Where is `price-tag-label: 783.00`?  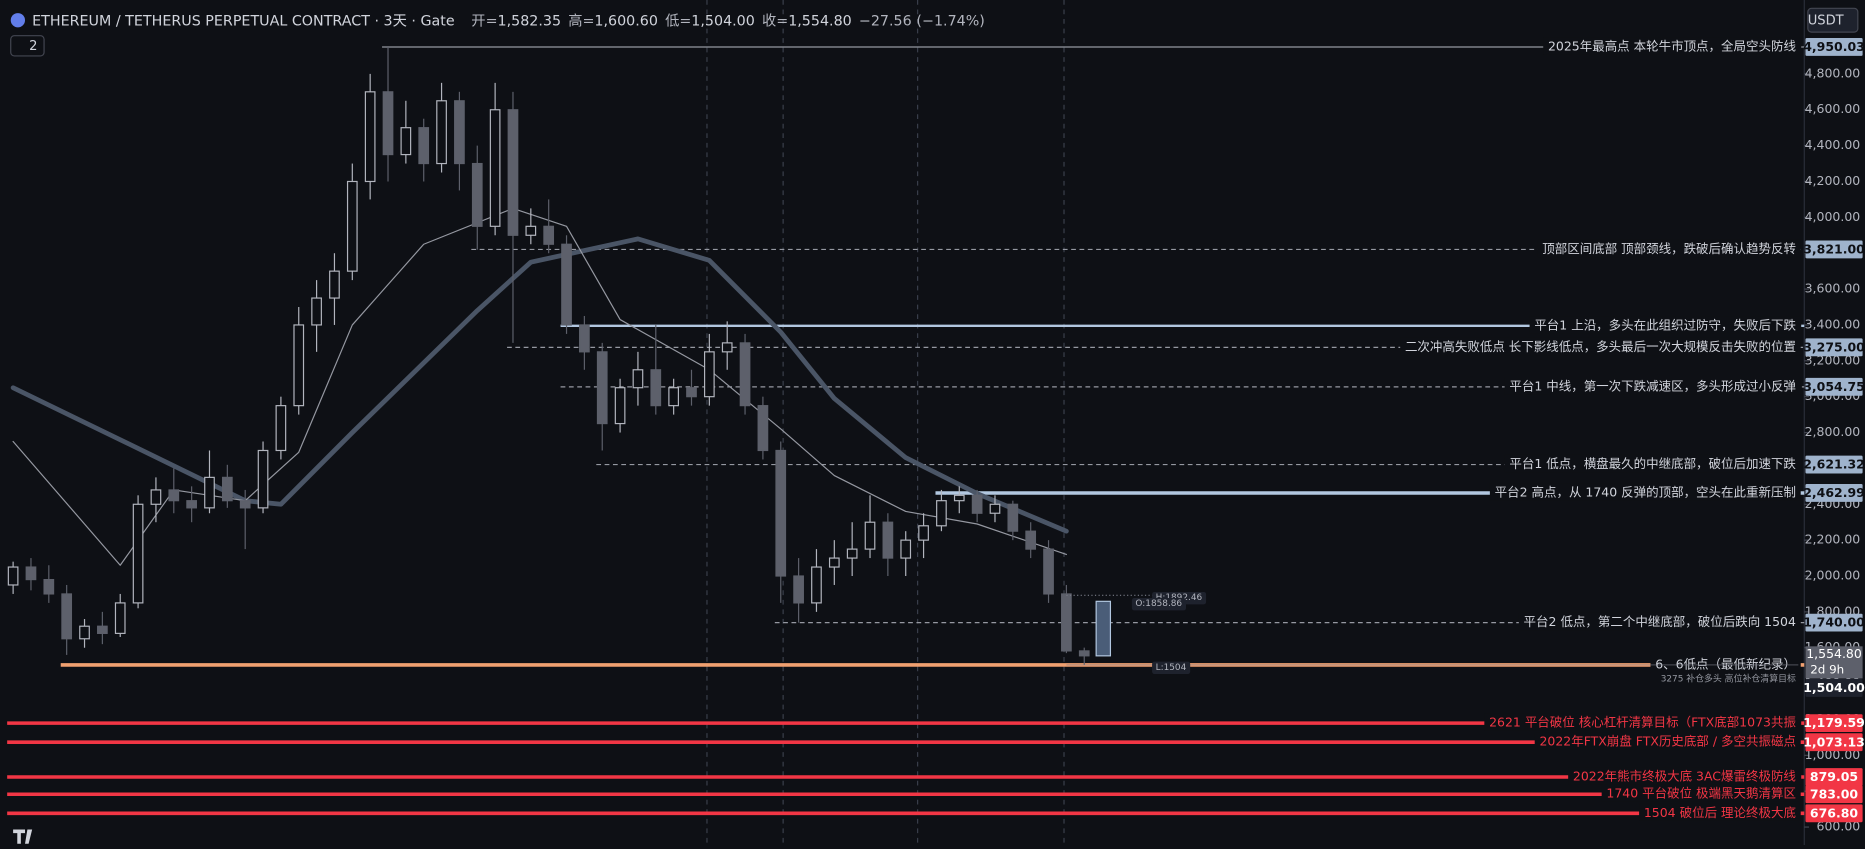
price-tag-label: 783.00 is located at coordinates (1834, 793).